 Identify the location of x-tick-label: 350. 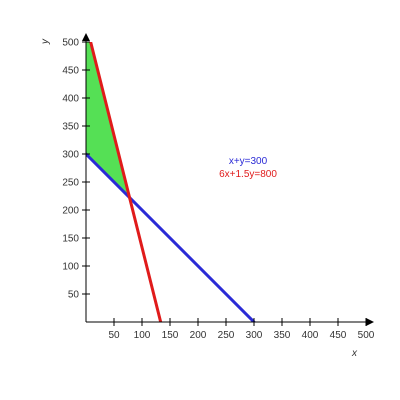
(282, 335).